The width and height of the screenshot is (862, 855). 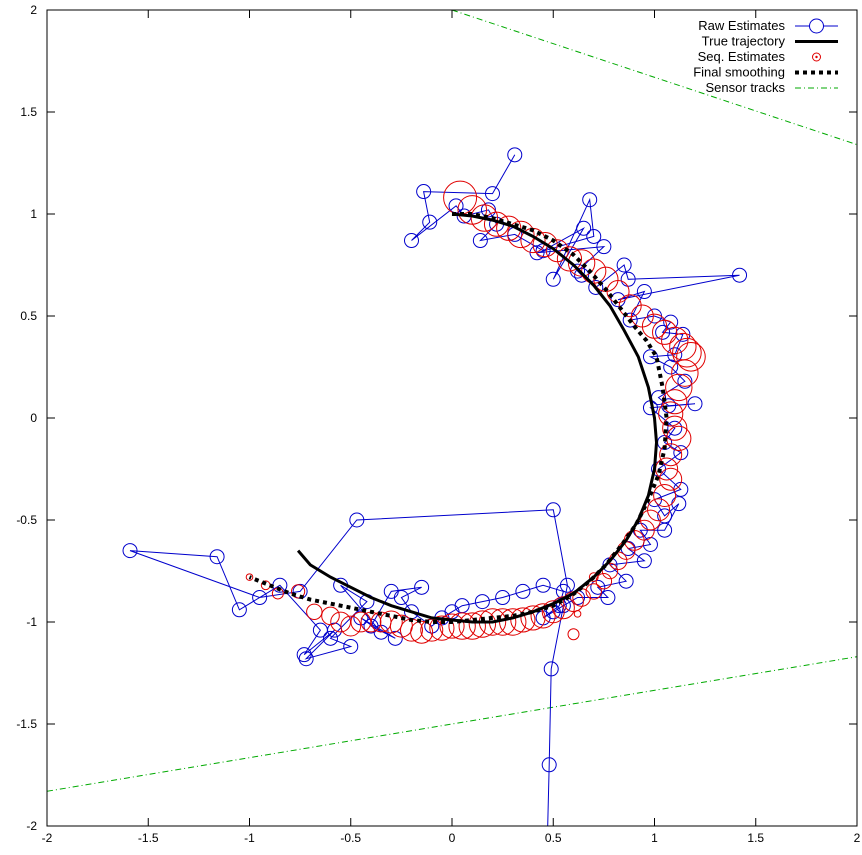 I want to click on x-tick-label: 0.5, so click(x=553, y=838).